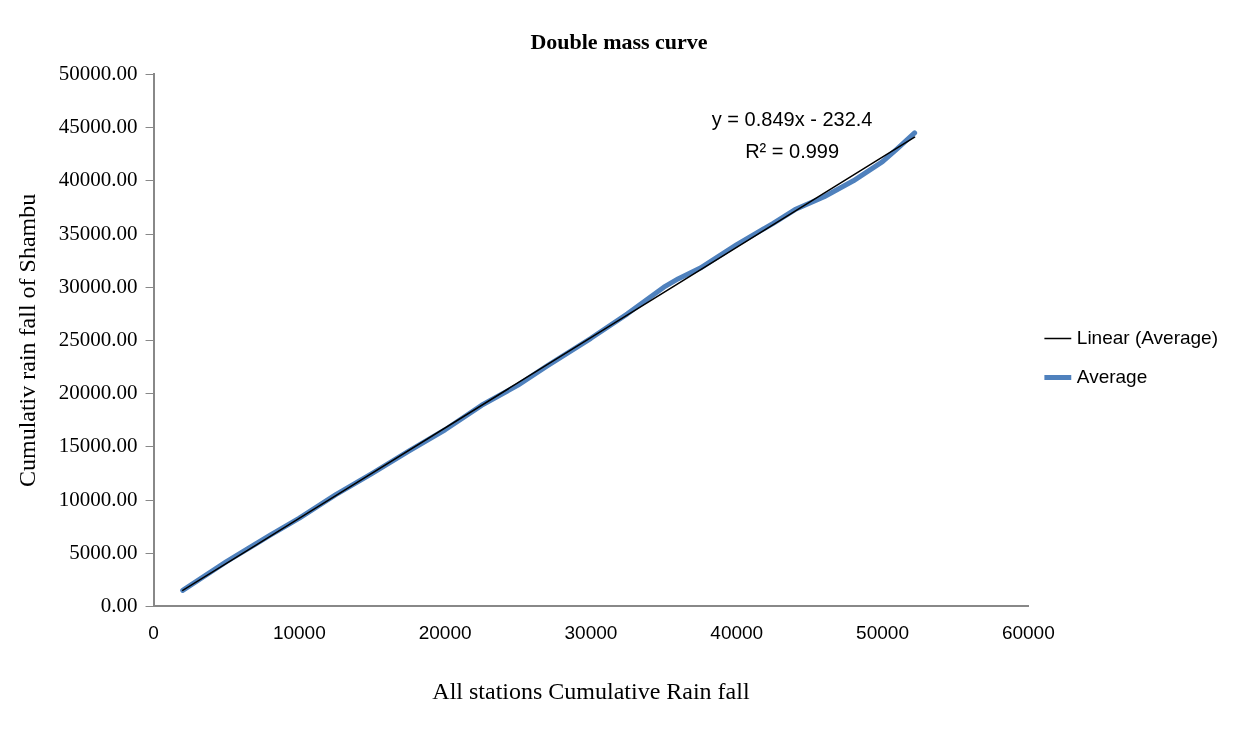 The image size is (1258, 731). What do you see at coordinates (1147, 337) in the screenshot?
I see `legend-label: Linear (Average)` at bounding box center [1147, 337].